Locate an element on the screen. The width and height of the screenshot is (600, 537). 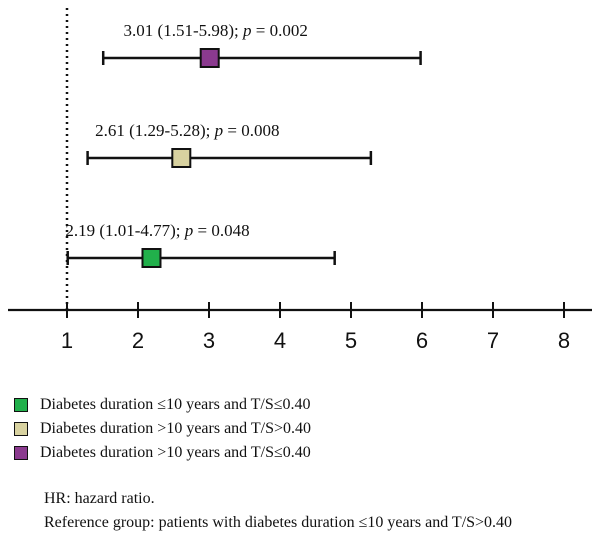
legend-label: Diabetes duration >10 years and T/S≤0.40 is located at coordinates (175, 452).